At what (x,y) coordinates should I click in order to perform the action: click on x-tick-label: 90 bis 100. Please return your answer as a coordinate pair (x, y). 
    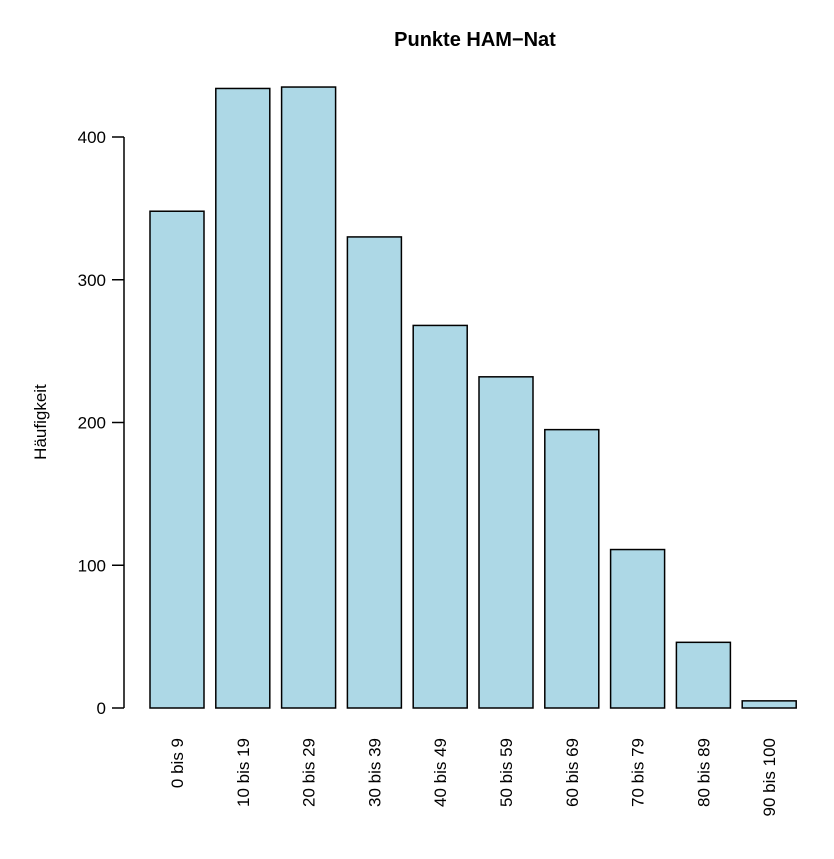
    Looking at the image, I should click on (769, 777).